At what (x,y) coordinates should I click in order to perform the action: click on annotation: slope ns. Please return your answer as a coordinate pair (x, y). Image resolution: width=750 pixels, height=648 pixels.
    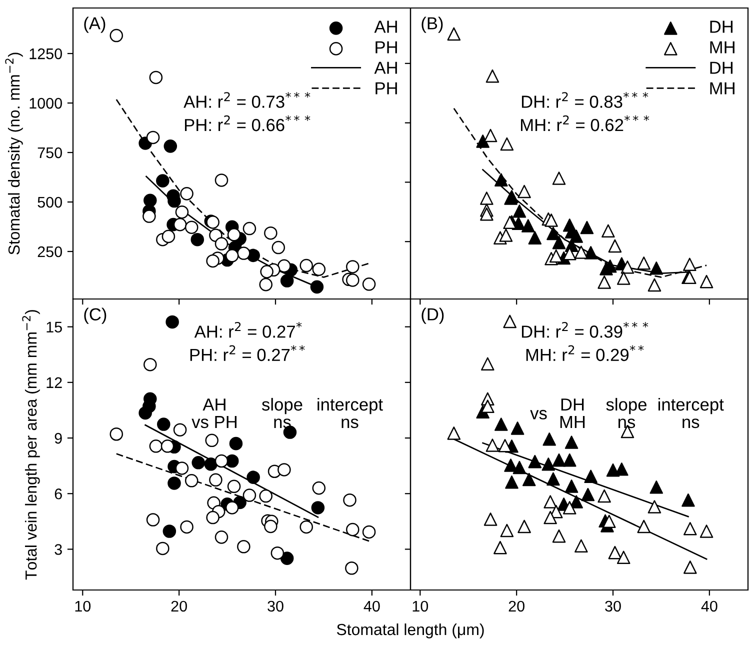
    Looking at the image, I should click on (626, 413).